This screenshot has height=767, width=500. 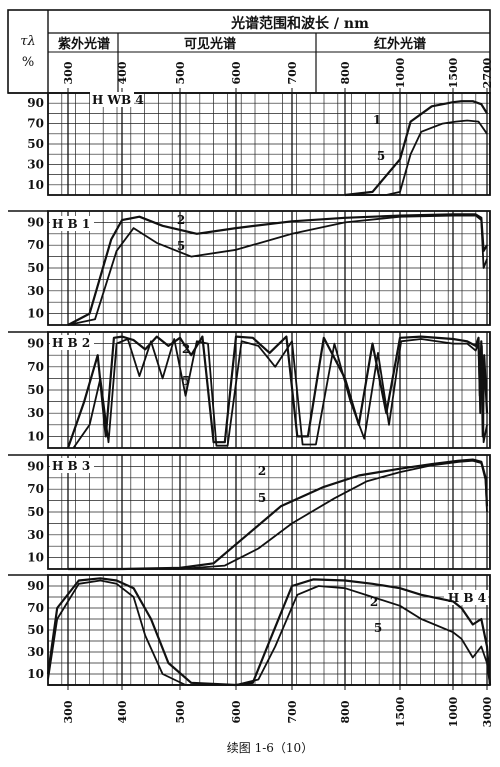 I want to click on curve-number-label: 1, so click(x=377, y=120).